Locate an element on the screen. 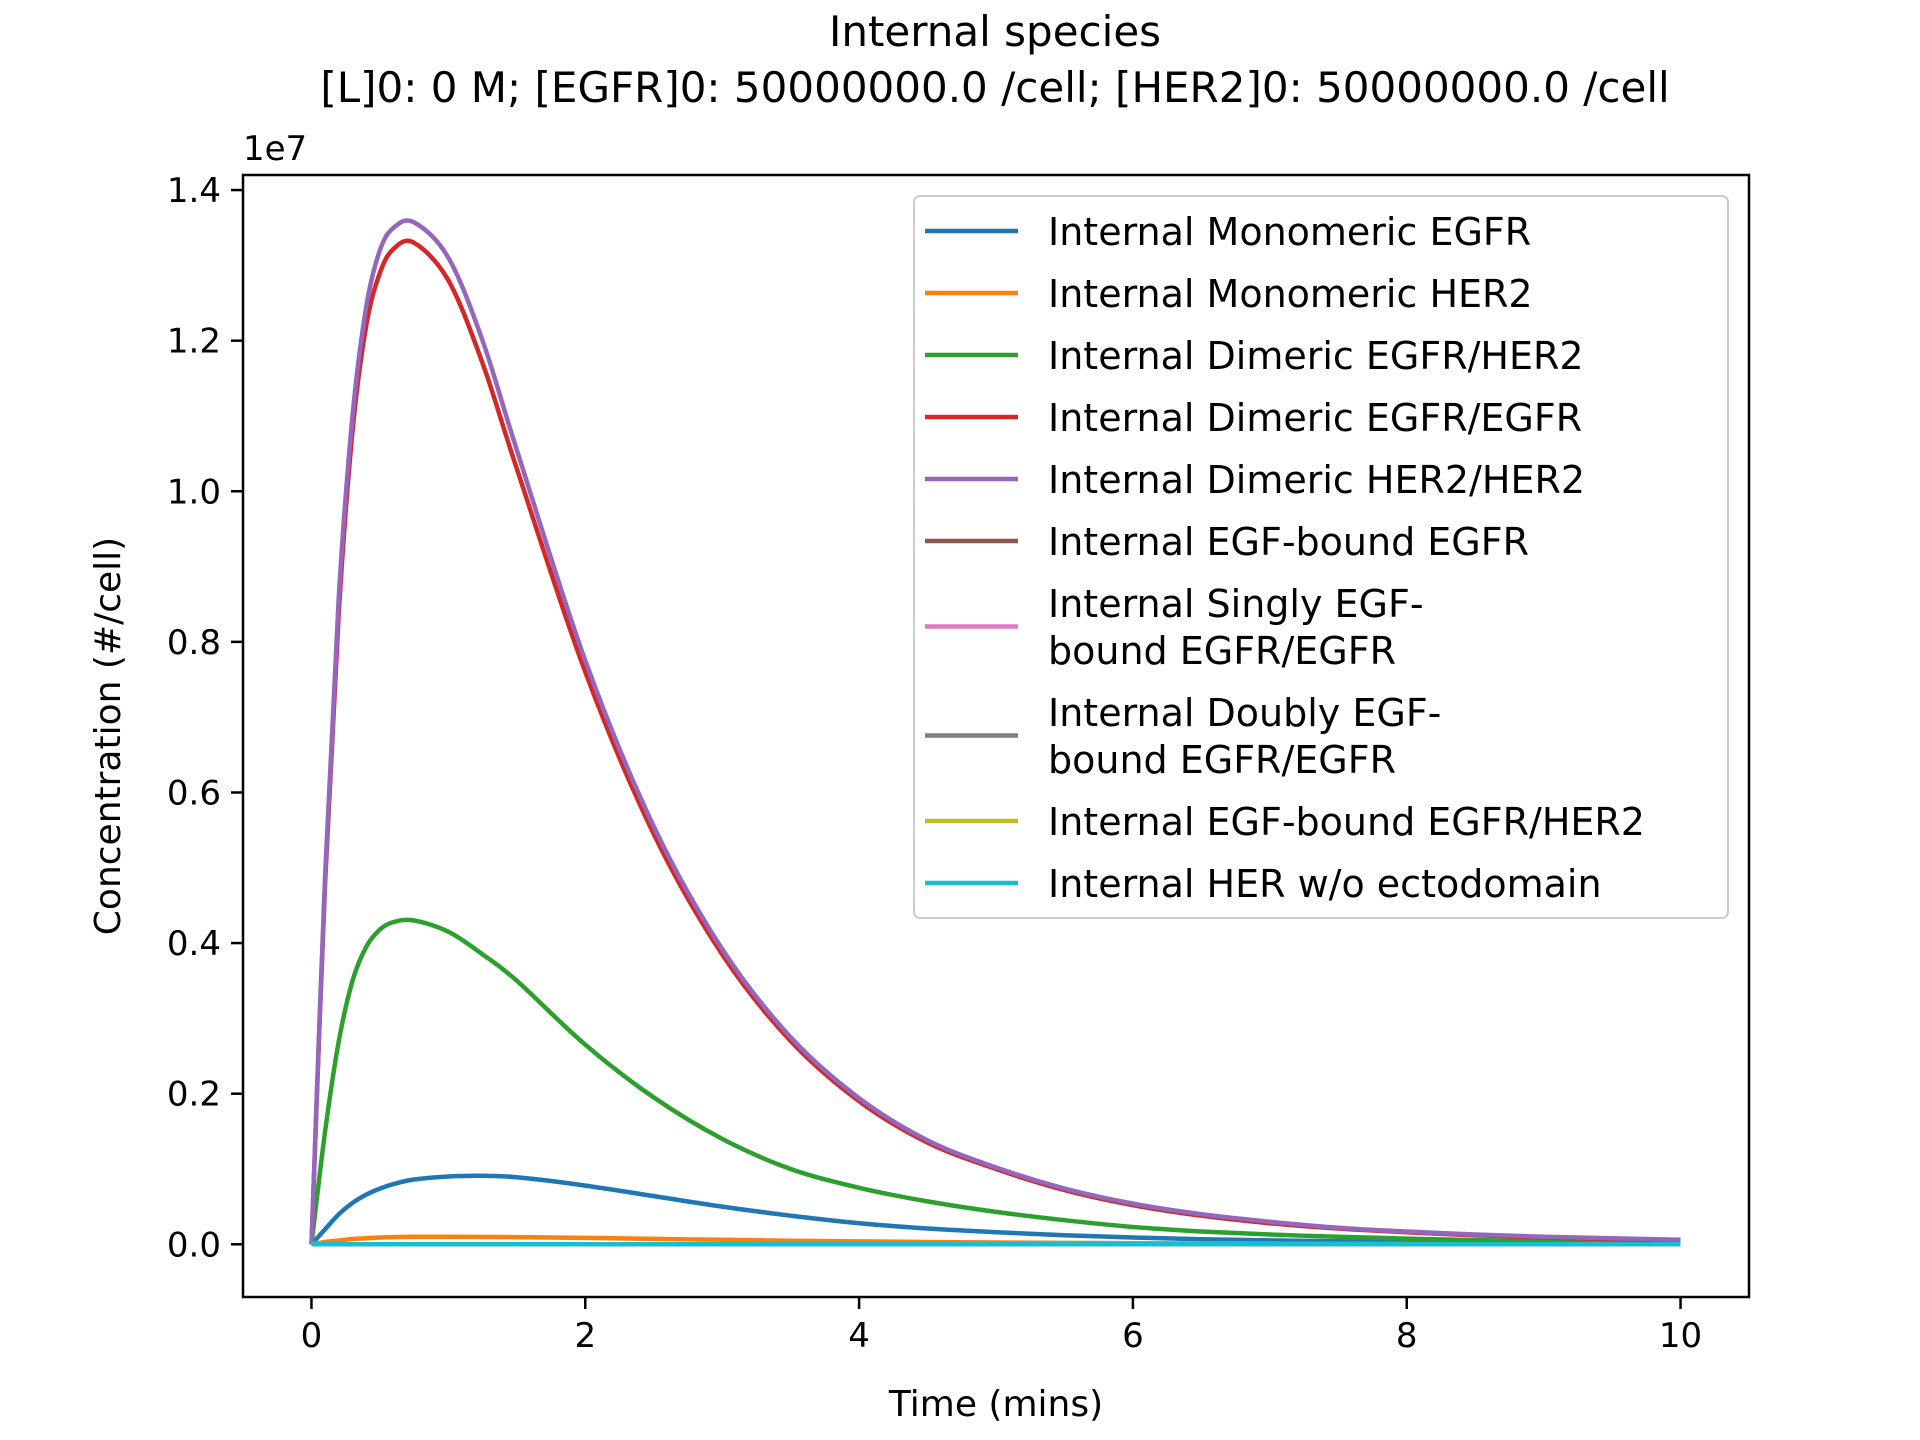 This screenshot has height=1440, width=1920. legend-label-4: Internal Dimeric HER2/HER2 is located at coordinates (1316, 480).